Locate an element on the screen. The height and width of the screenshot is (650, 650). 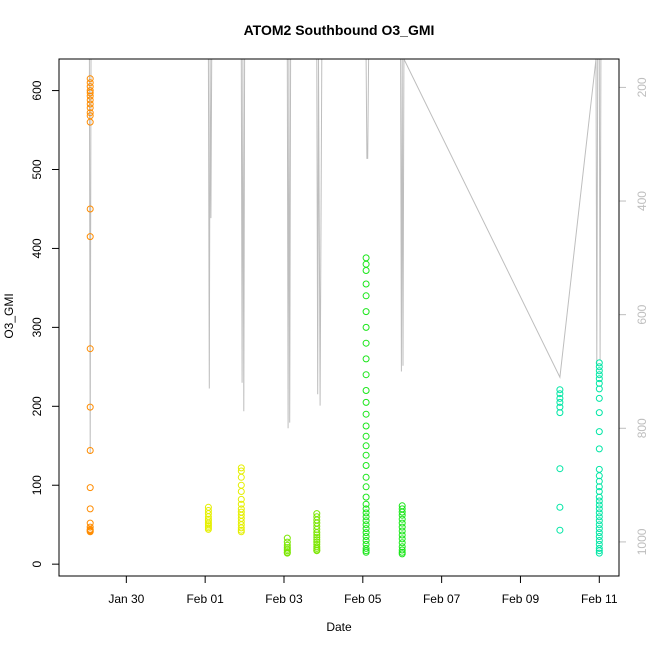
x-tick-label: Feb 03 is located at coordinates (284, 599).